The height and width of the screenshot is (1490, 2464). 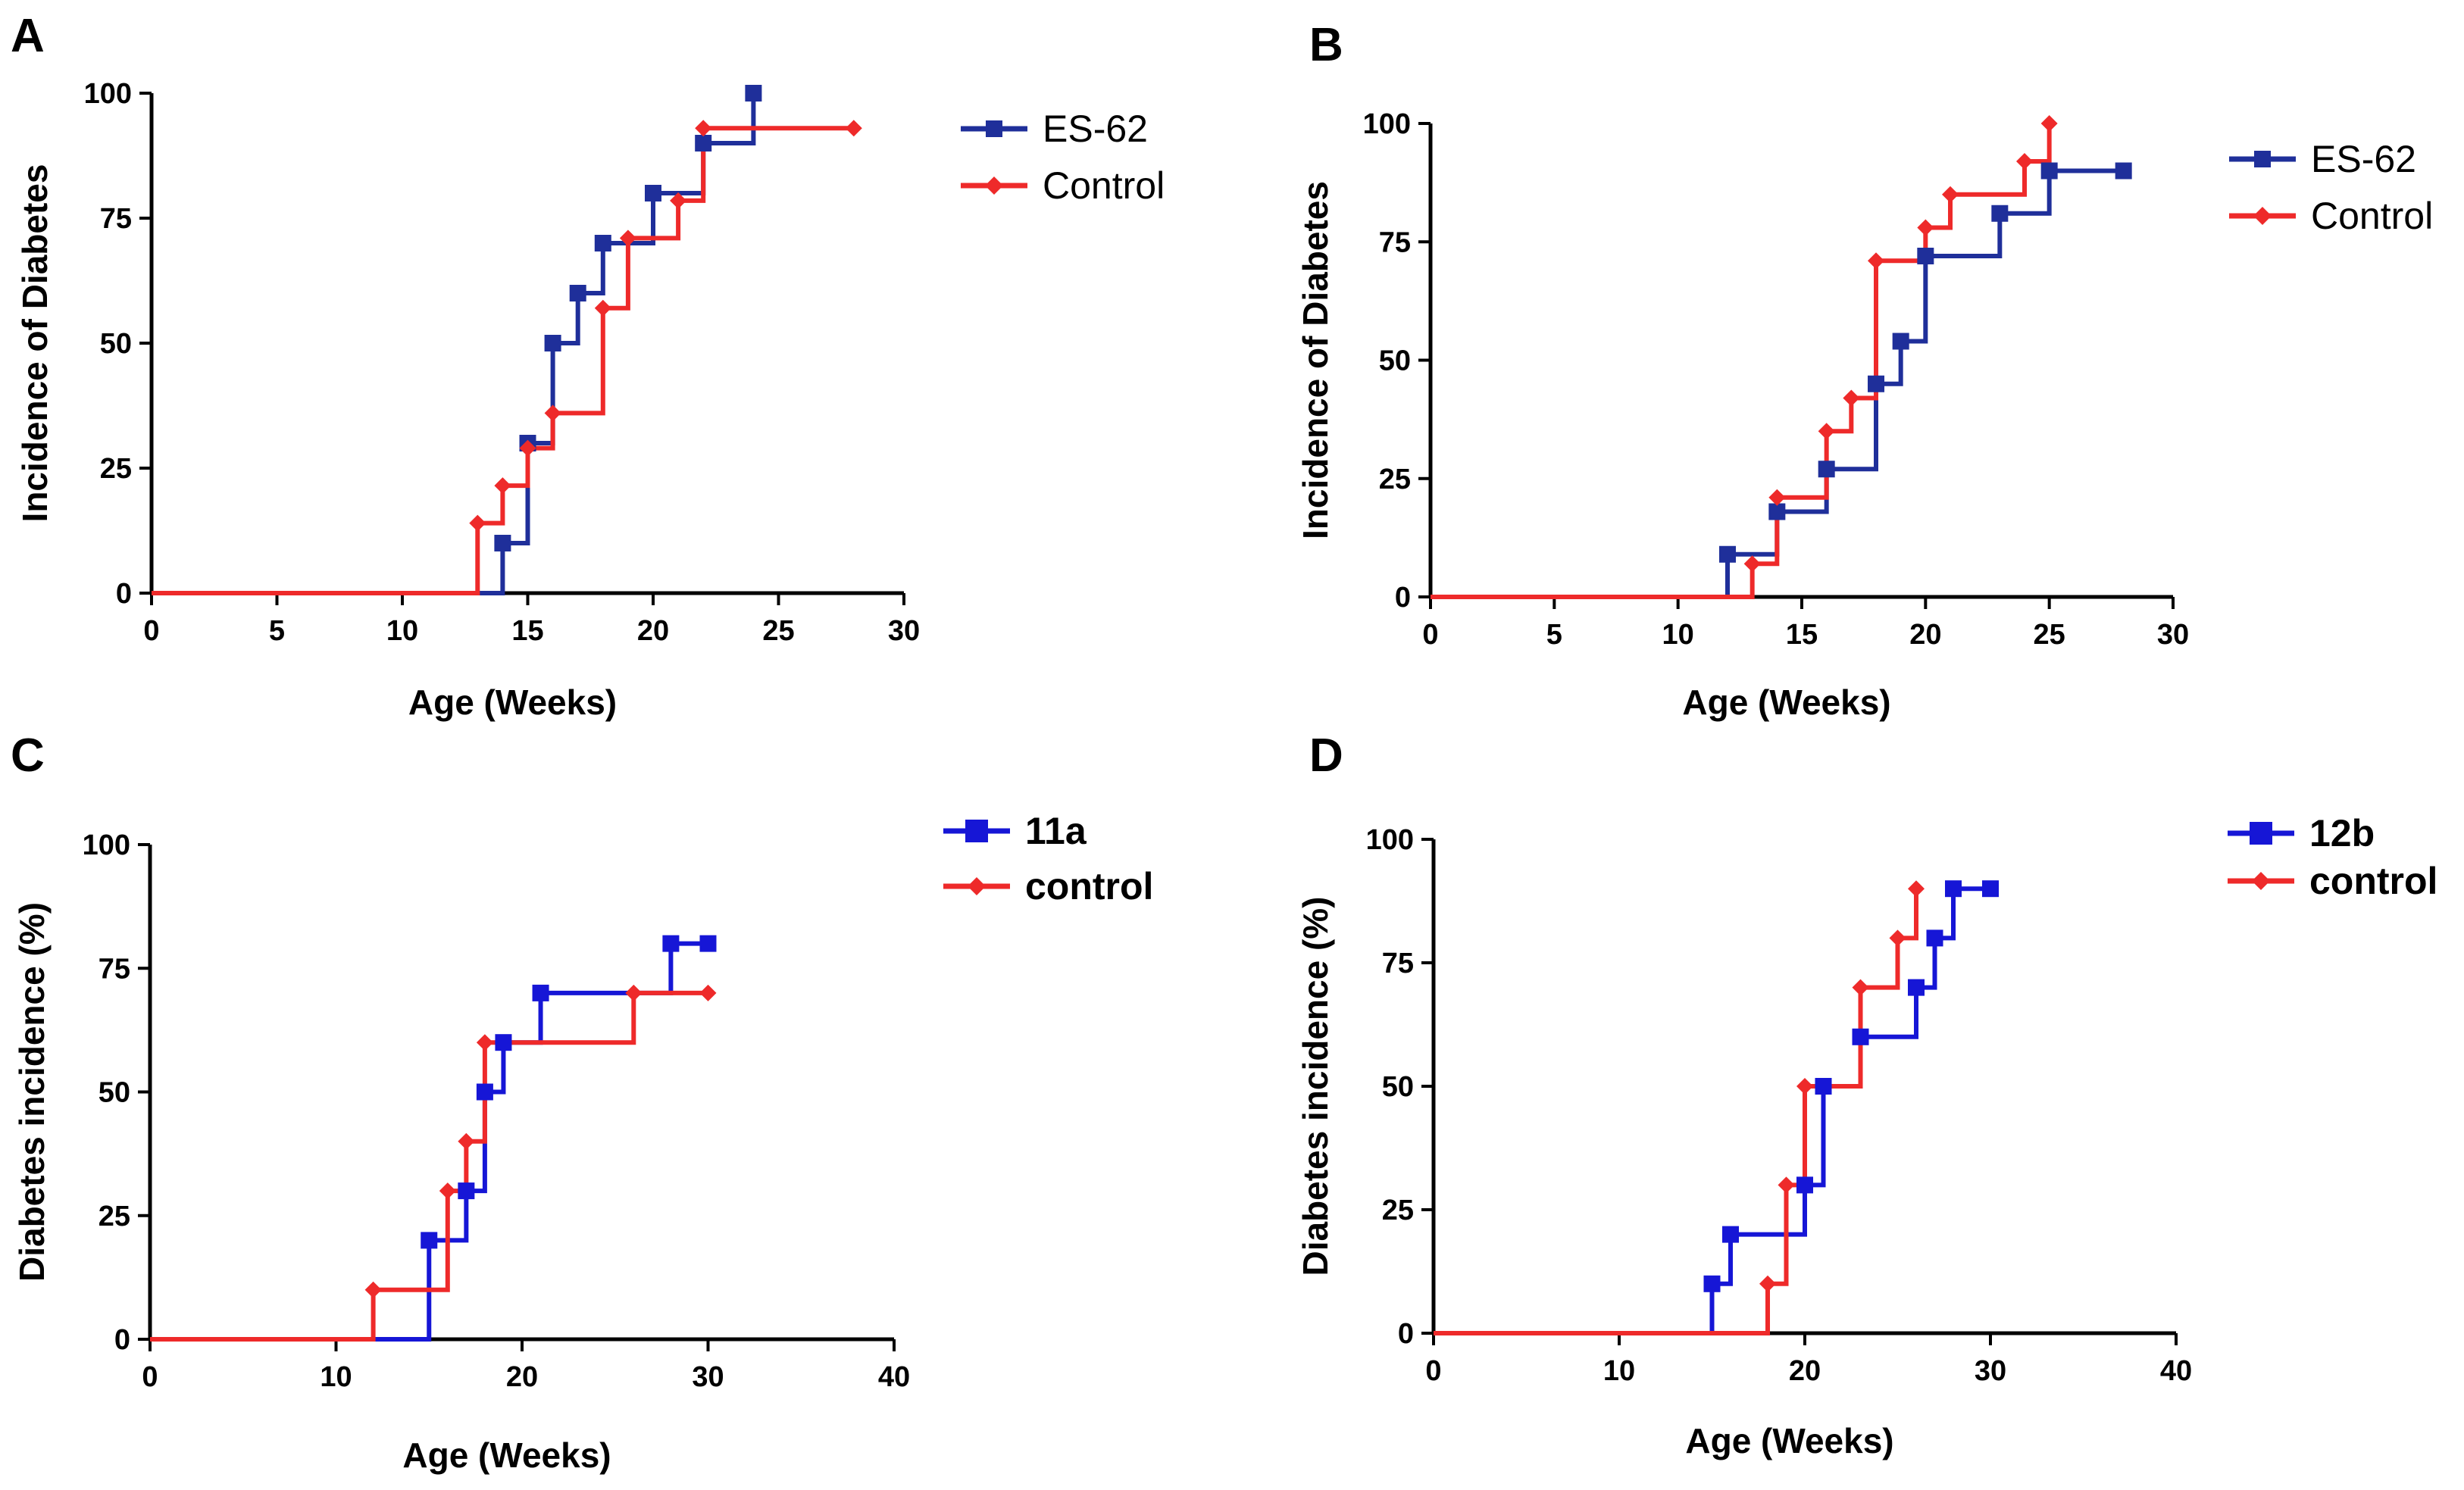 I want to click on panel-letter-a: A, so click(x=28, y=36).